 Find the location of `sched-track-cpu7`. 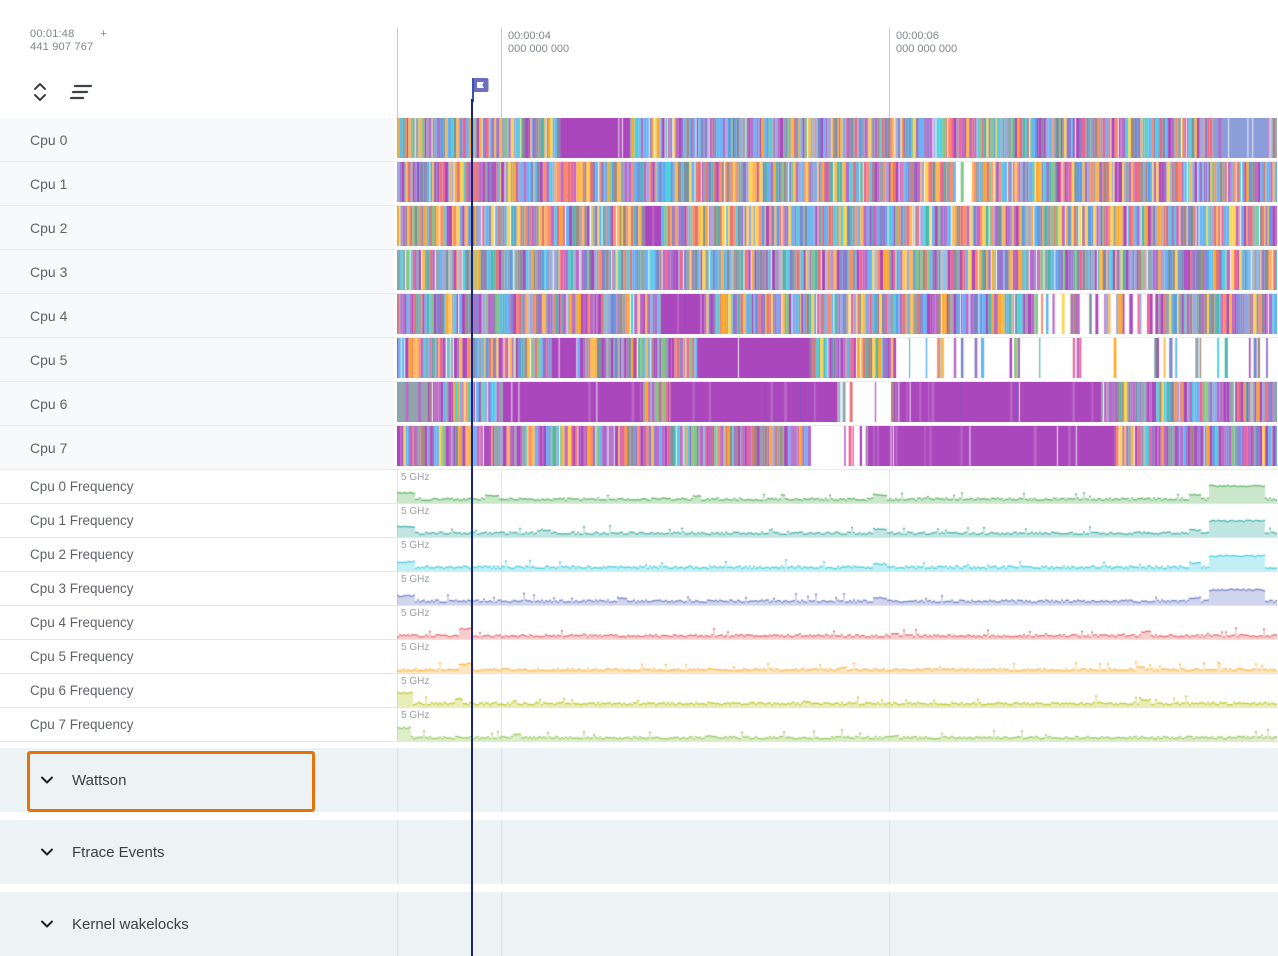

sched-track-cpu7 is located at coordinates (837, 446).